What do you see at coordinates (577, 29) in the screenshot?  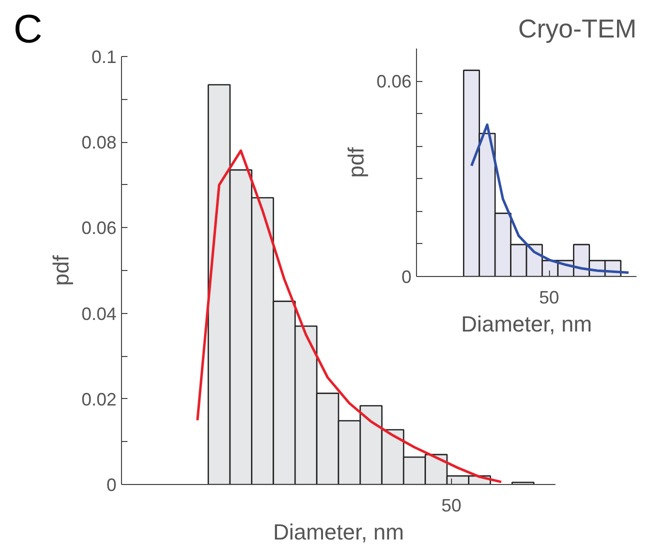 I see `chart-title: Cryo-TEM` at bounding box center [577, 29].